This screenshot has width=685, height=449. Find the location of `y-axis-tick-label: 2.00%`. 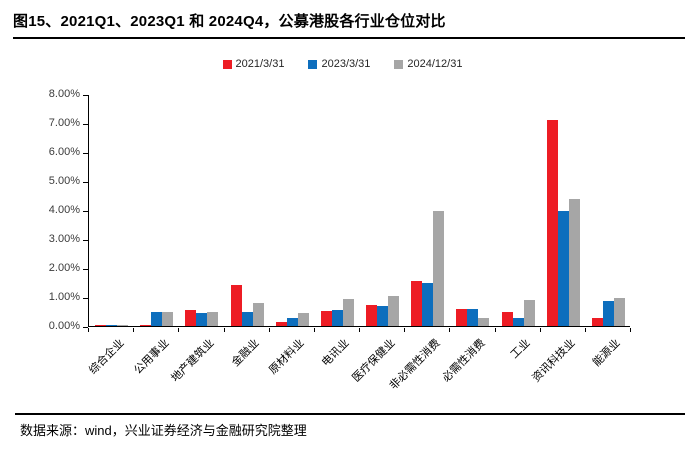

y-axis-tick-label: 2.00% is located at coordinates (64, 268).